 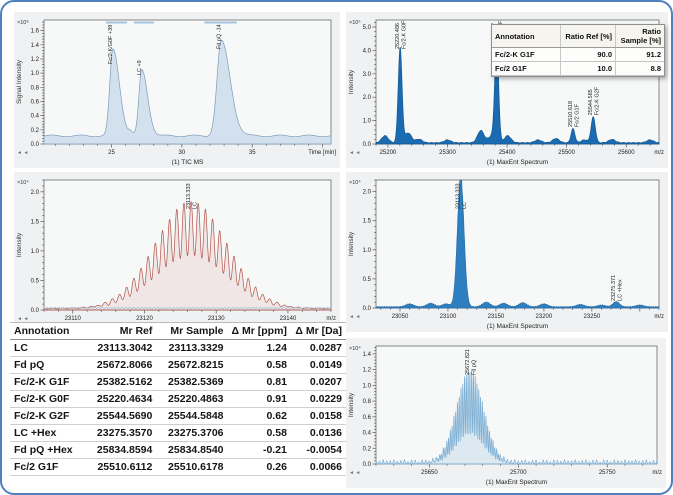 What do you see at coordinates (73, 319) in the screenshot?
I see `x-tick-label: 23110` at bounding box center [73, 319].